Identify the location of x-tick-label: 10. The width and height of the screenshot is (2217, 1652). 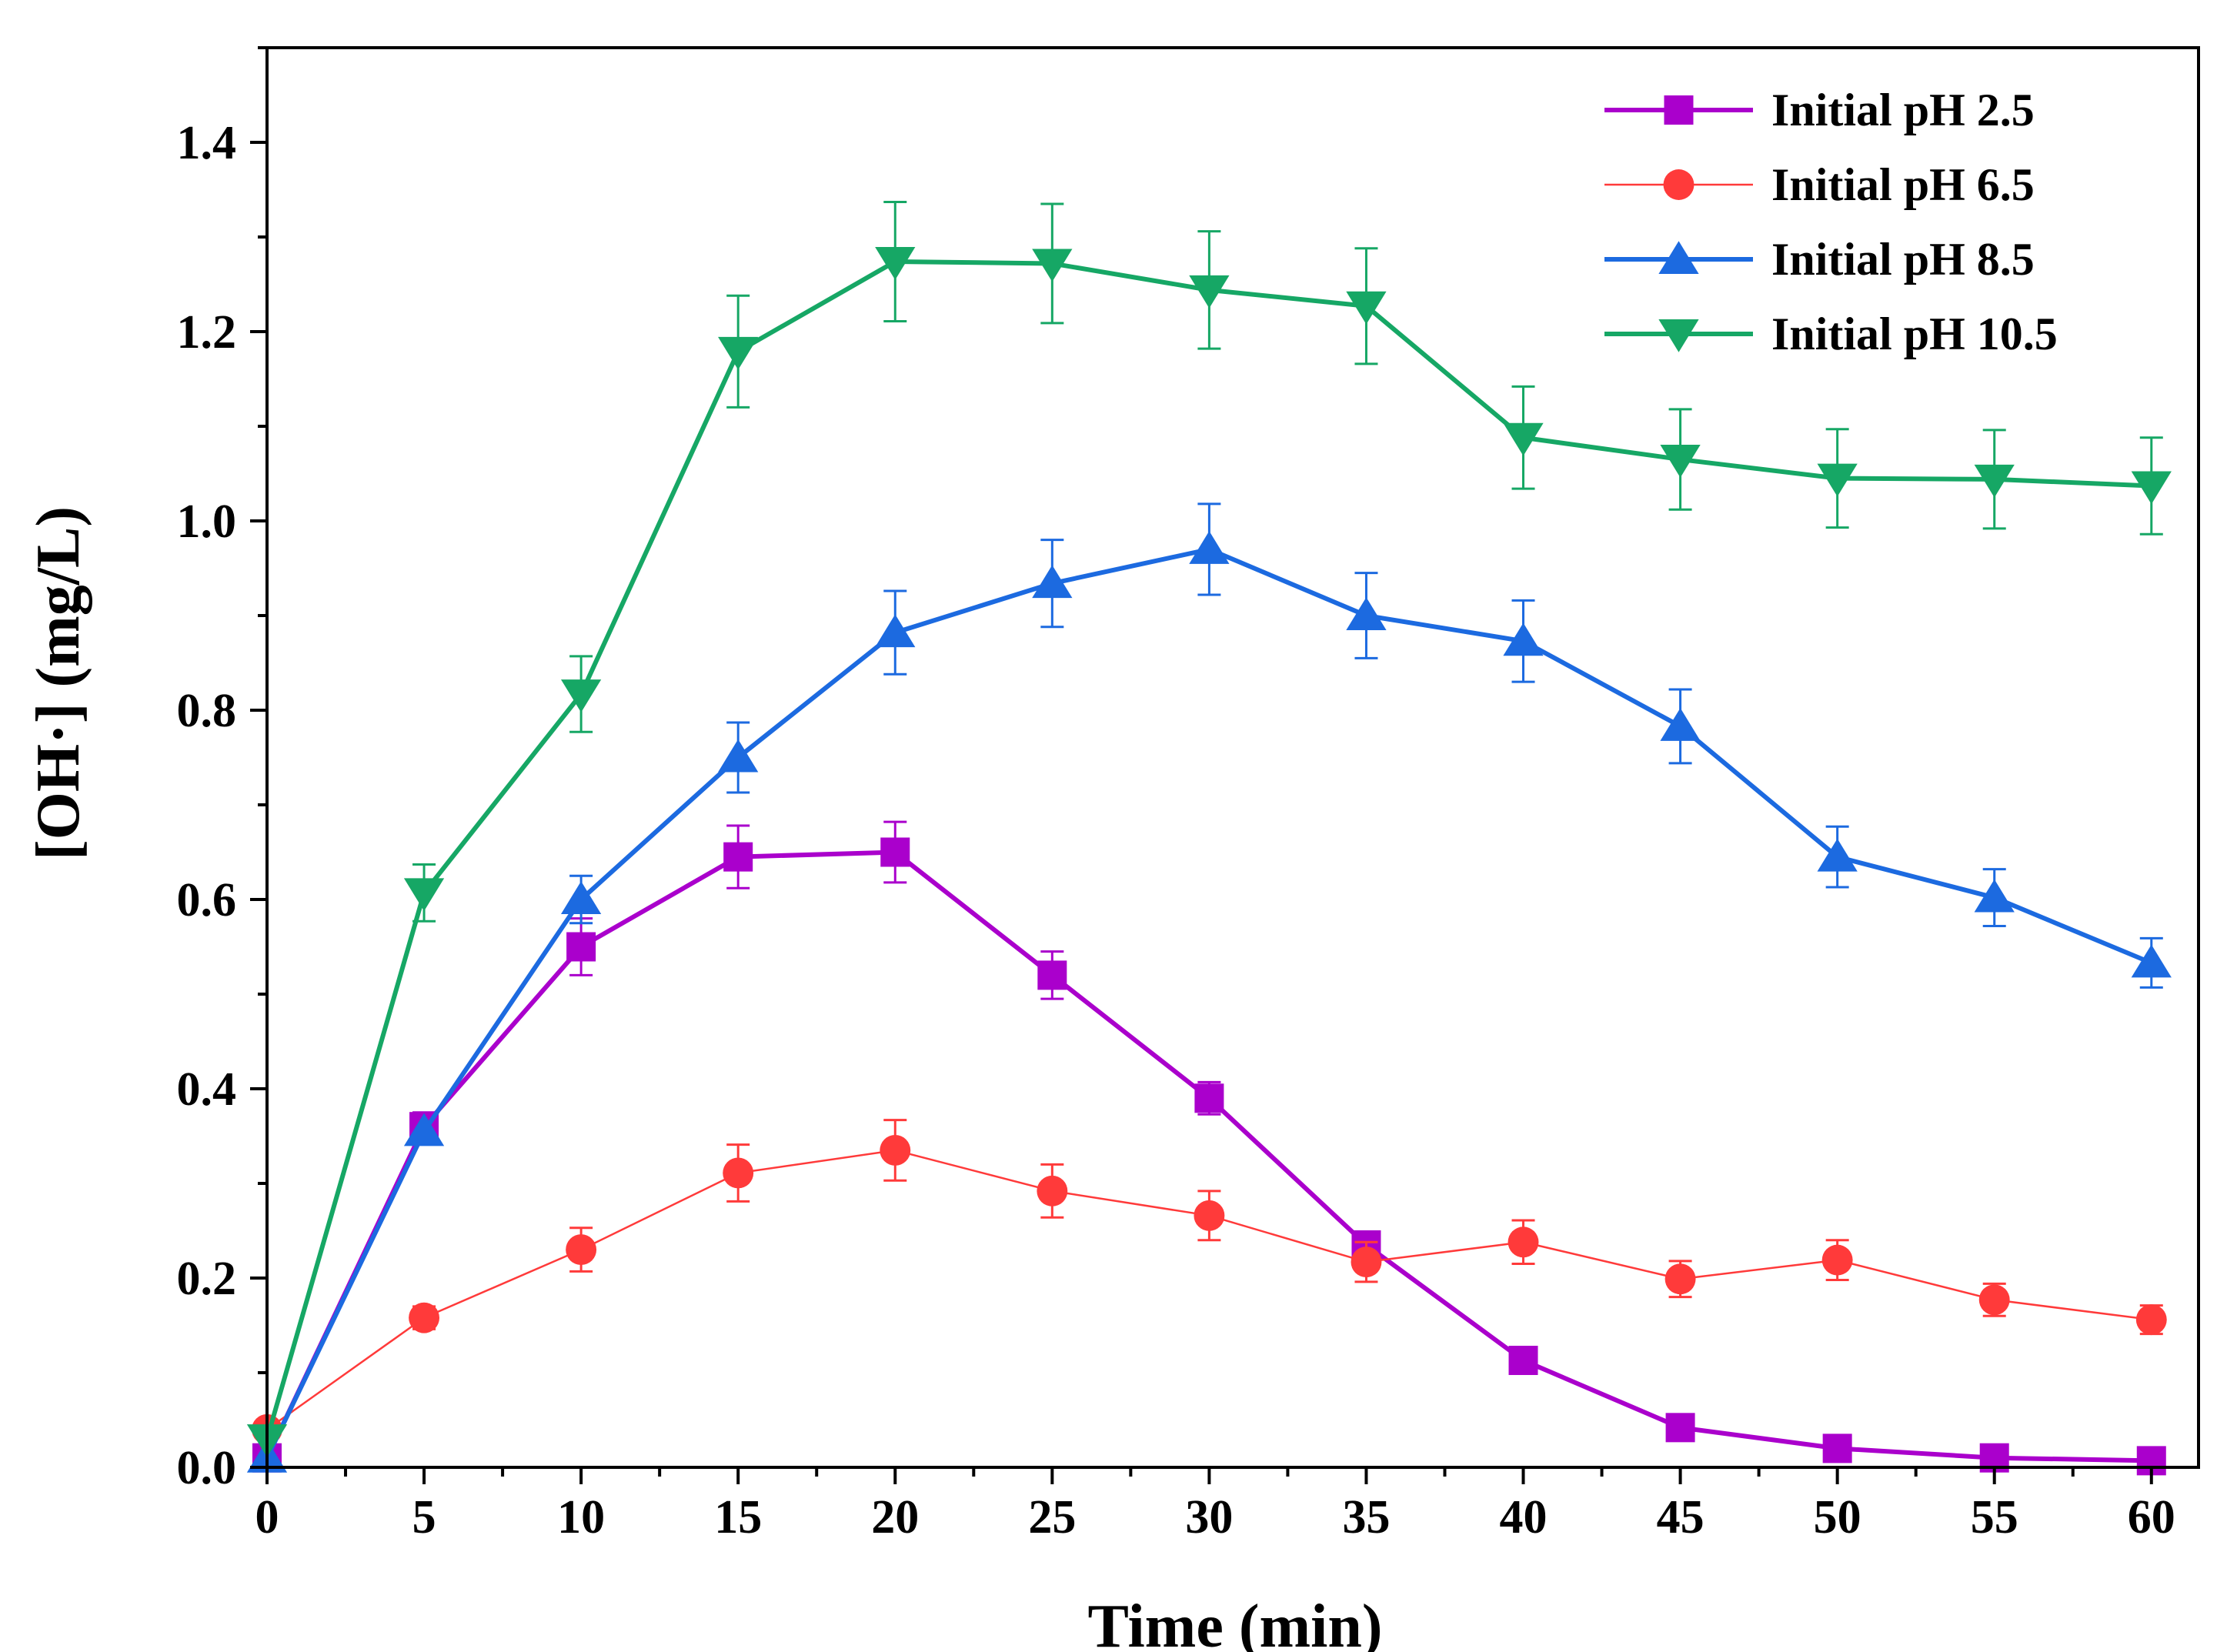
(581, 1517).